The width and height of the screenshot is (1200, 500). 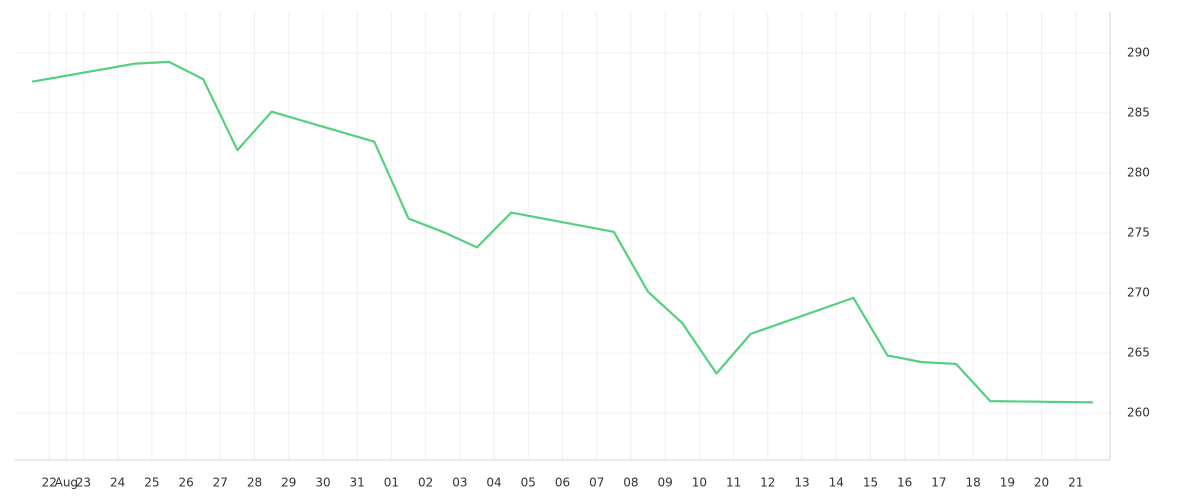 What do you see at coordinates (1007, 483) in the screenshot?
I see `x-tick-label: 19` at bounding box center [1007, 483].